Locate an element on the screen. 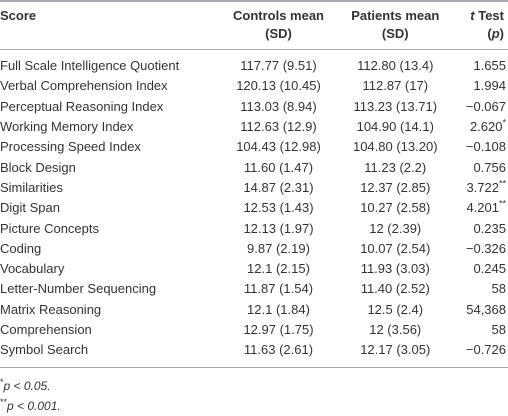 The image size is (508, 416). cell: 0.245 is located at coordinates (480, 269).